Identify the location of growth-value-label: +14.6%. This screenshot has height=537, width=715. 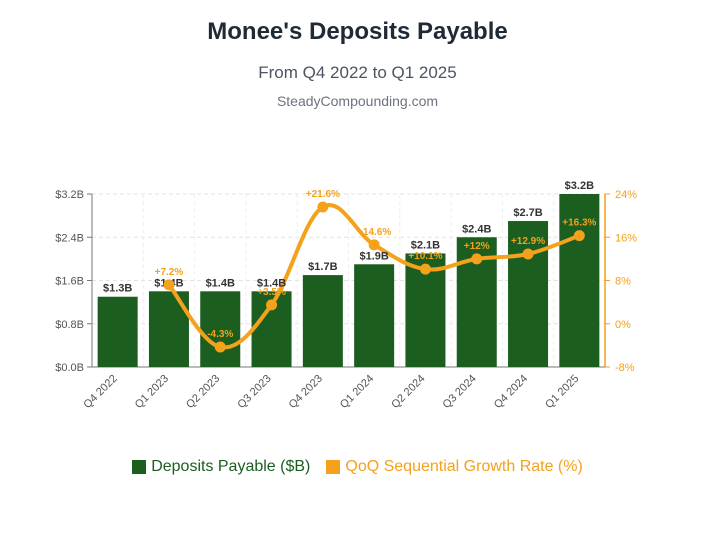
(374, 232).